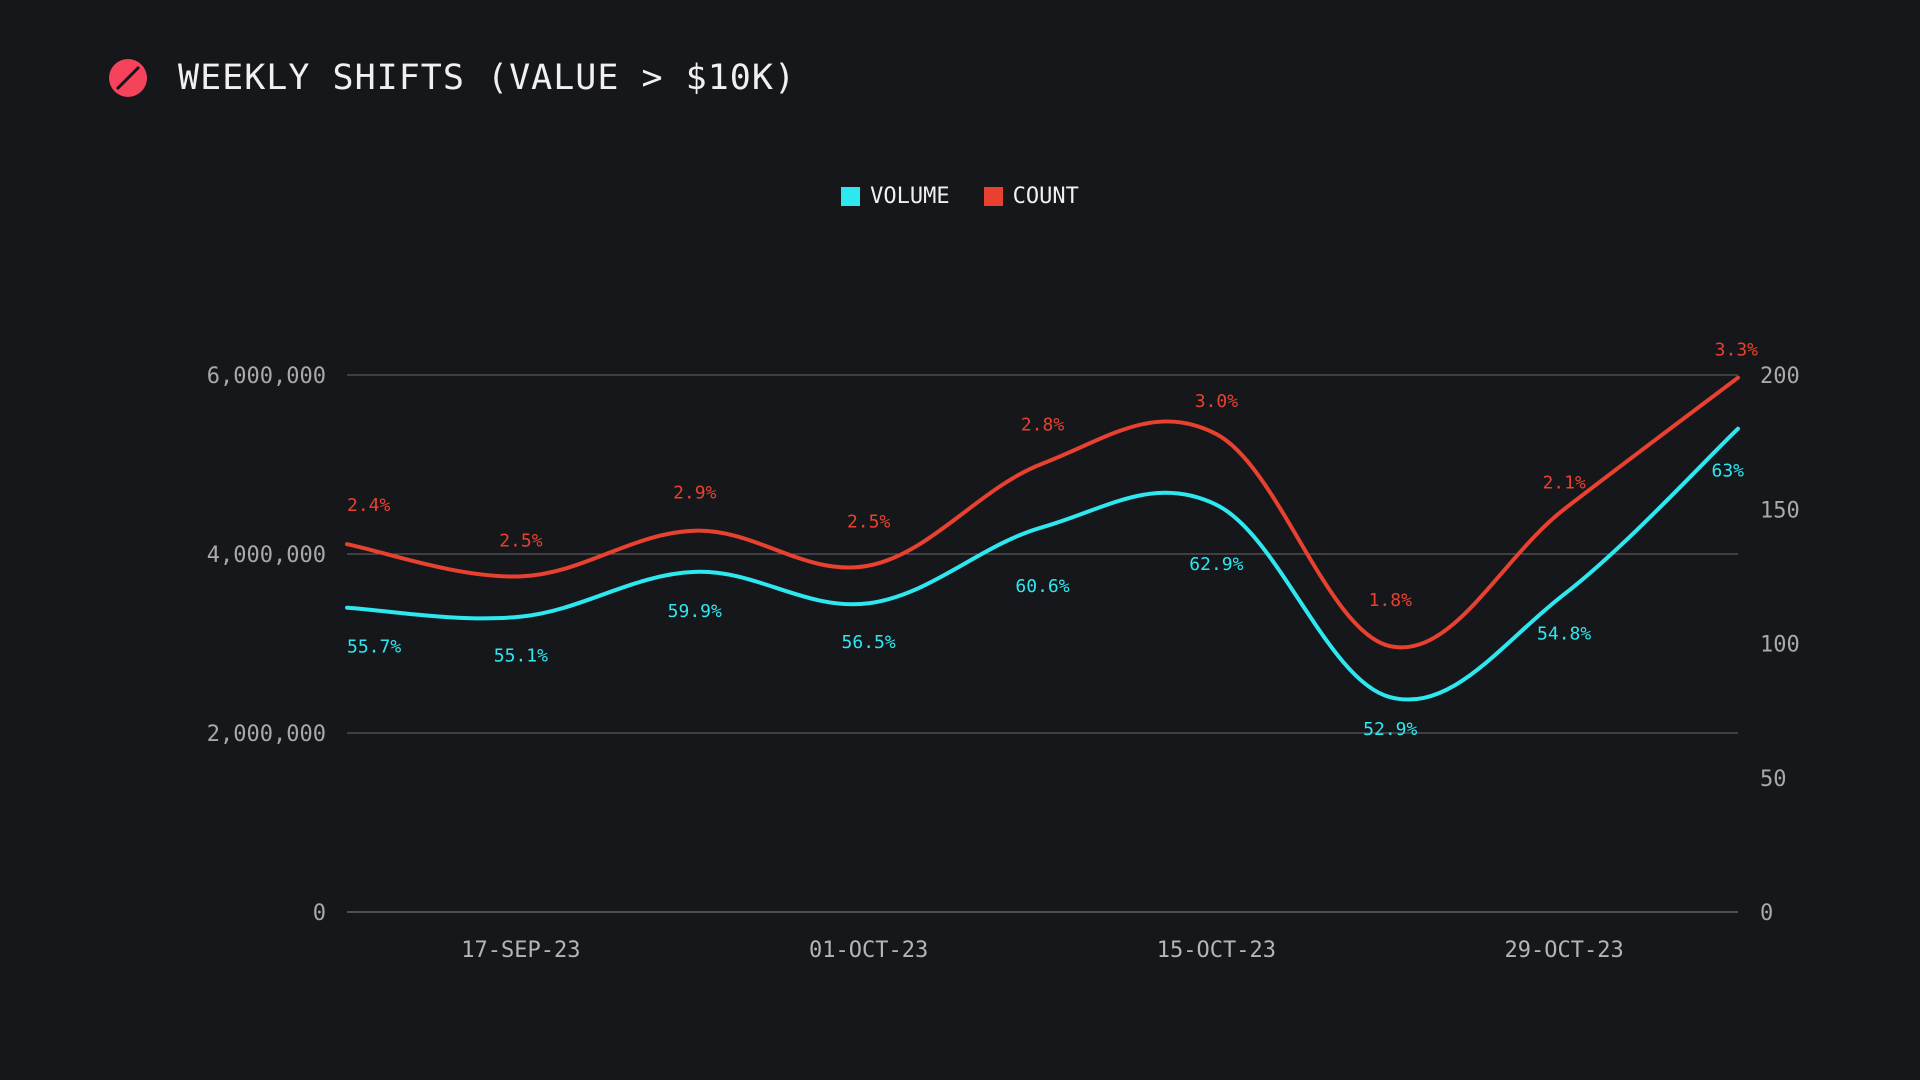 This screenshot has width=1920, height=1080. What do you see at coordinates (128, 78) in the screenshot?
I see `slashed-circle-icon` at bounding box center [128, 78].